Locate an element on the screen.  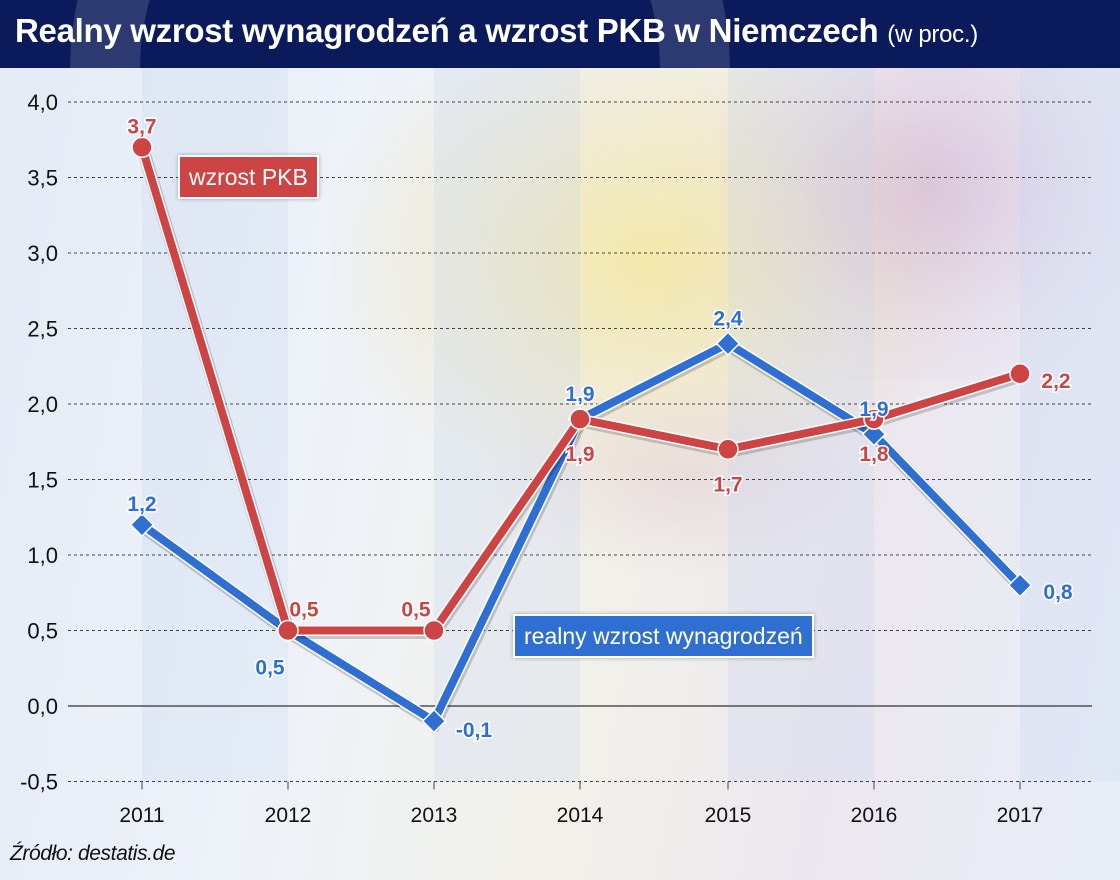
y-tick-label: 1,0 is located at coordinates (42, 555).